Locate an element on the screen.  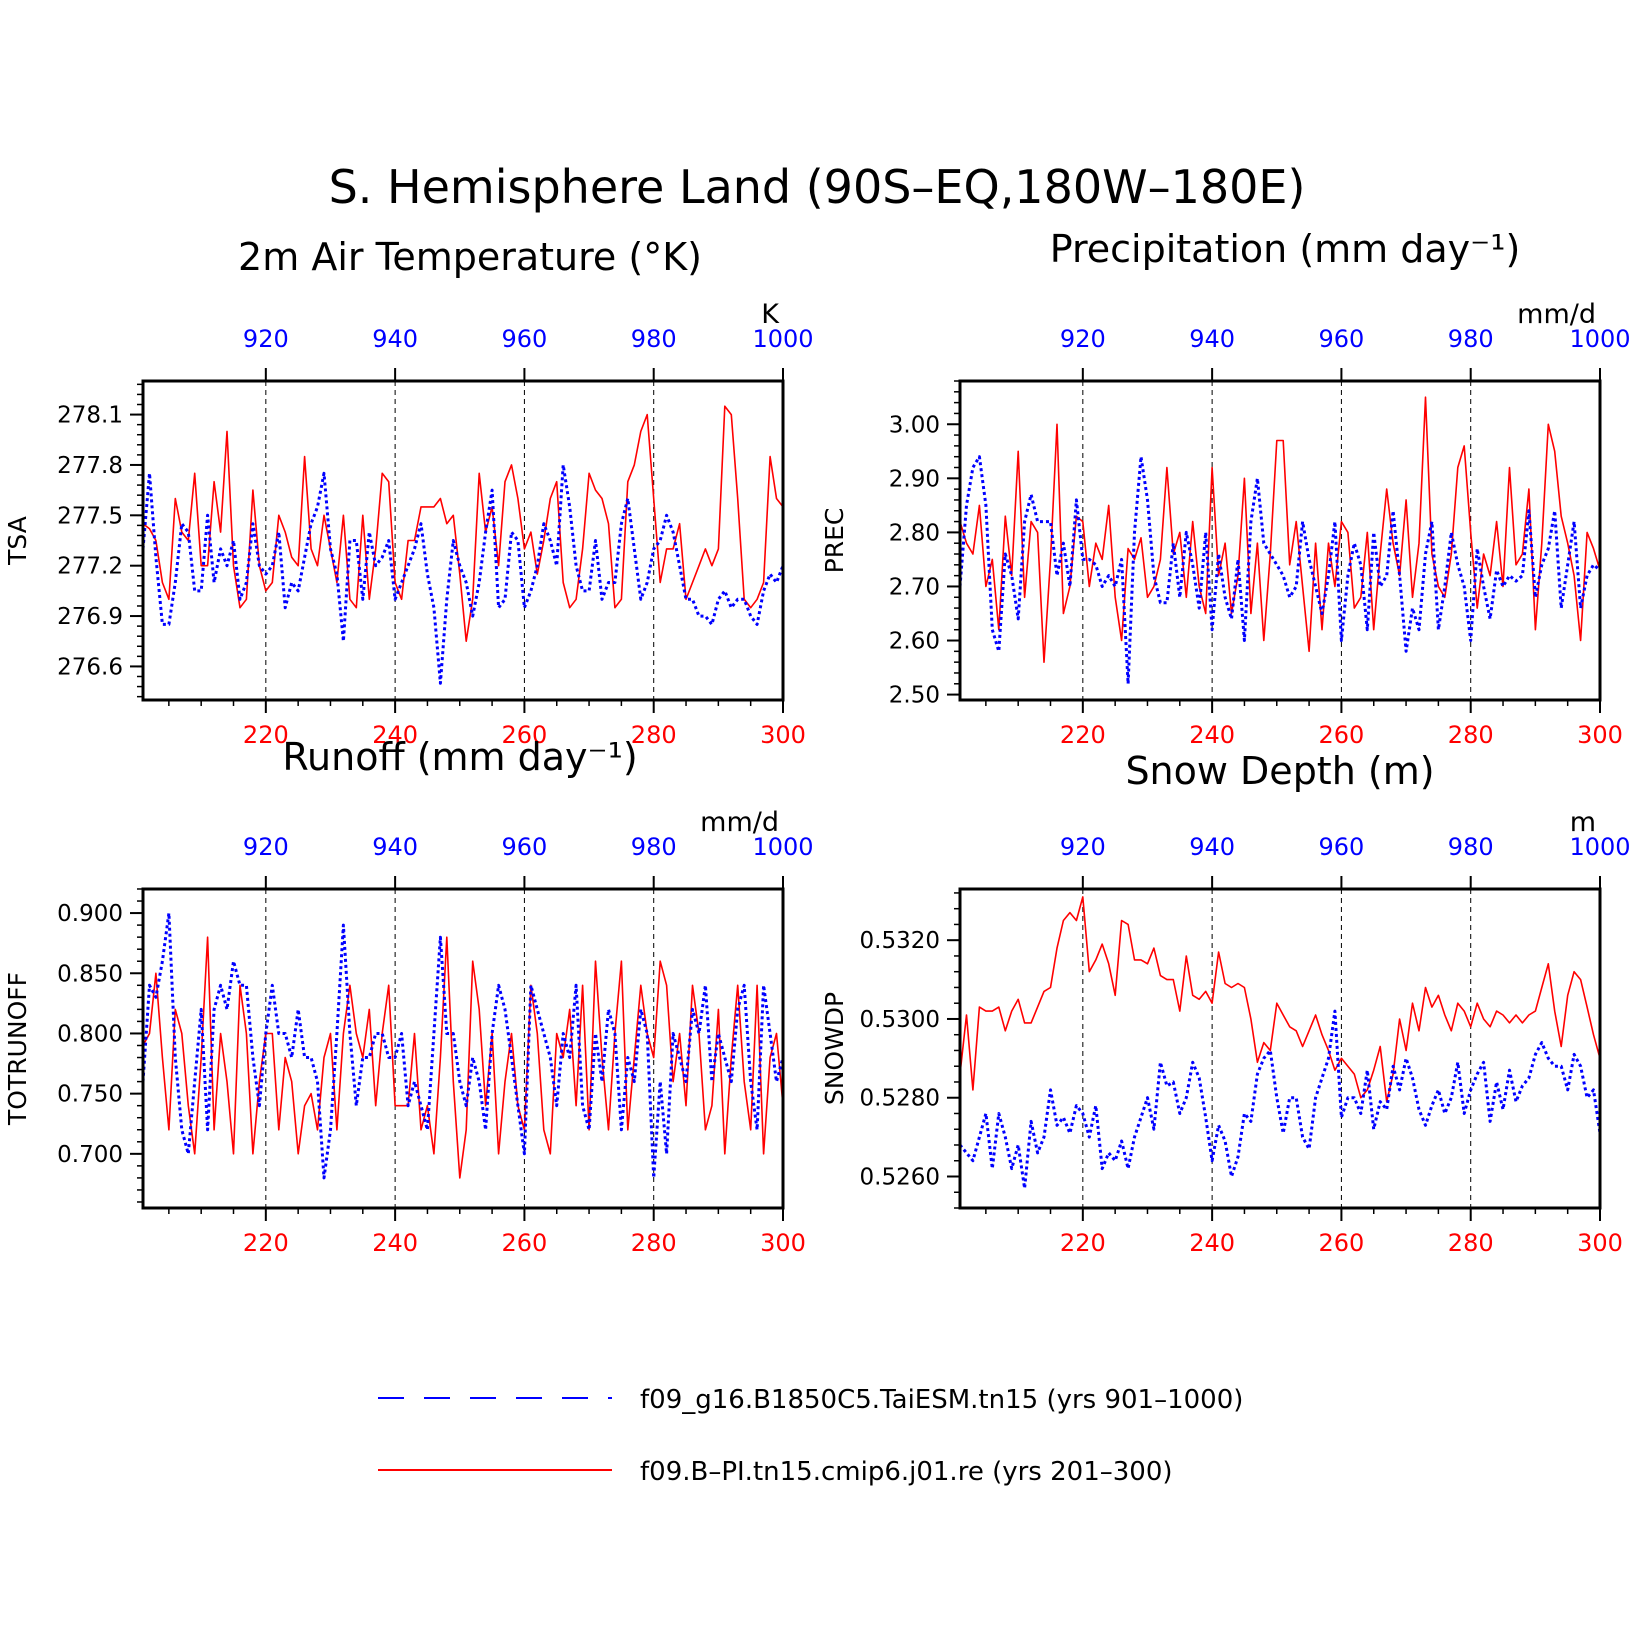
y-tick-label: 0.800 is located at coordinates (90, 1034).